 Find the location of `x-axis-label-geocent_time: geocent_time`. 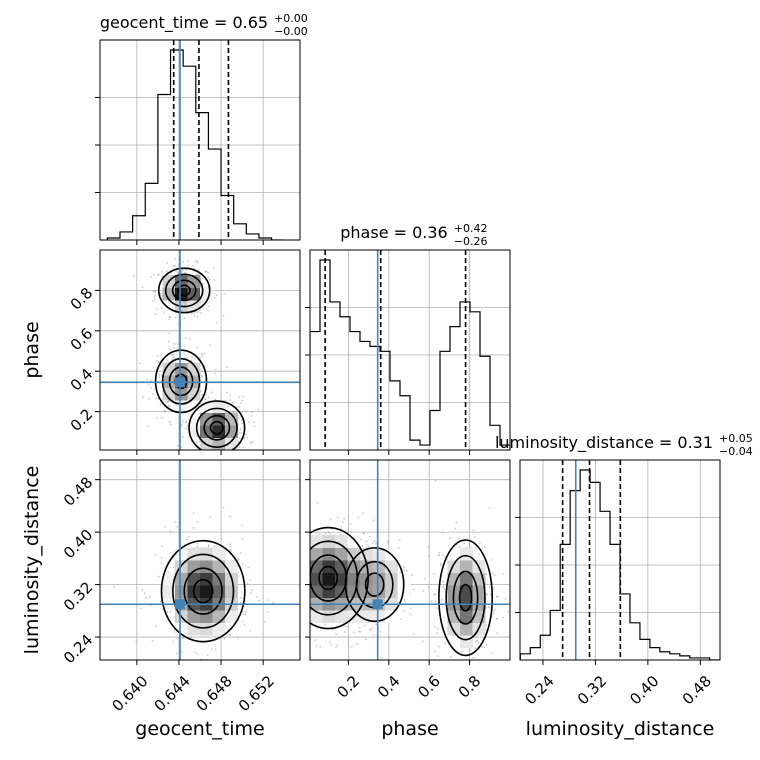

x-axis-label-geocent_time: geocent_time is located at coordinates (199, 729).